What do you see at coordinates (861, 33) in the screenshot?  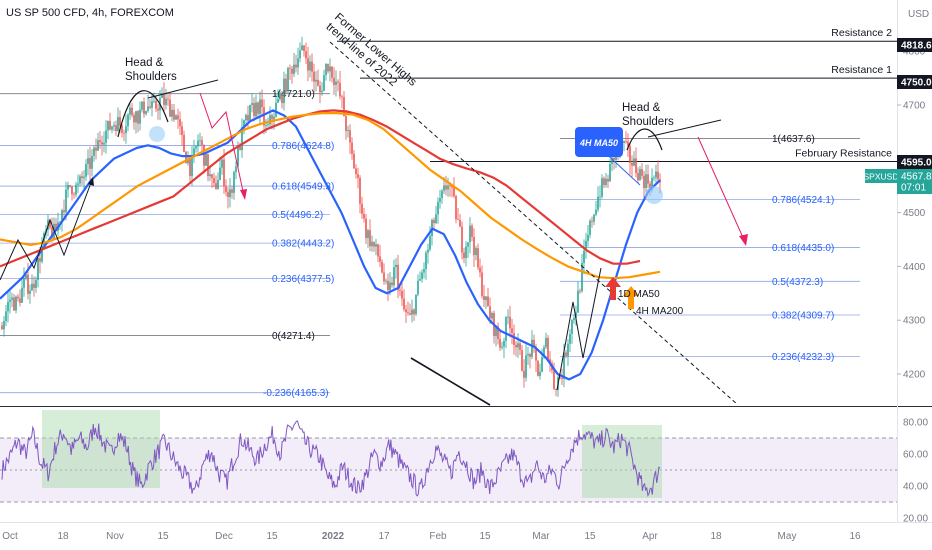 I see `resistance-label: Resistance 2` at bounding box center [861, 33].